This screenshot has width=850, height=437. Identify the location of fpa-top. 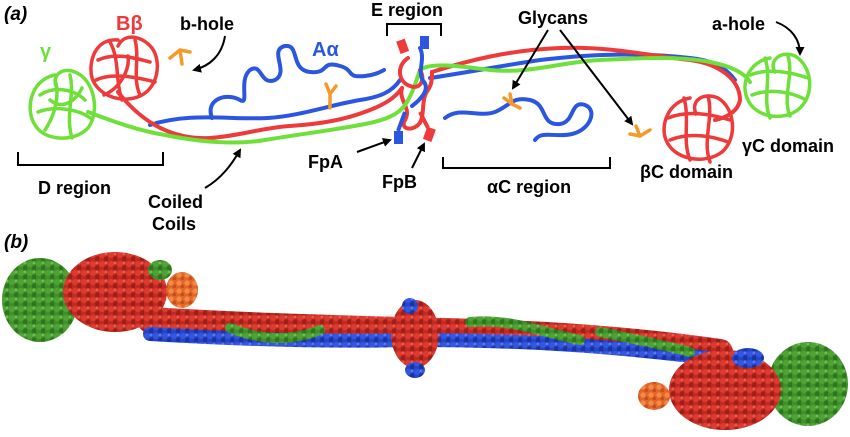
(403, 46).